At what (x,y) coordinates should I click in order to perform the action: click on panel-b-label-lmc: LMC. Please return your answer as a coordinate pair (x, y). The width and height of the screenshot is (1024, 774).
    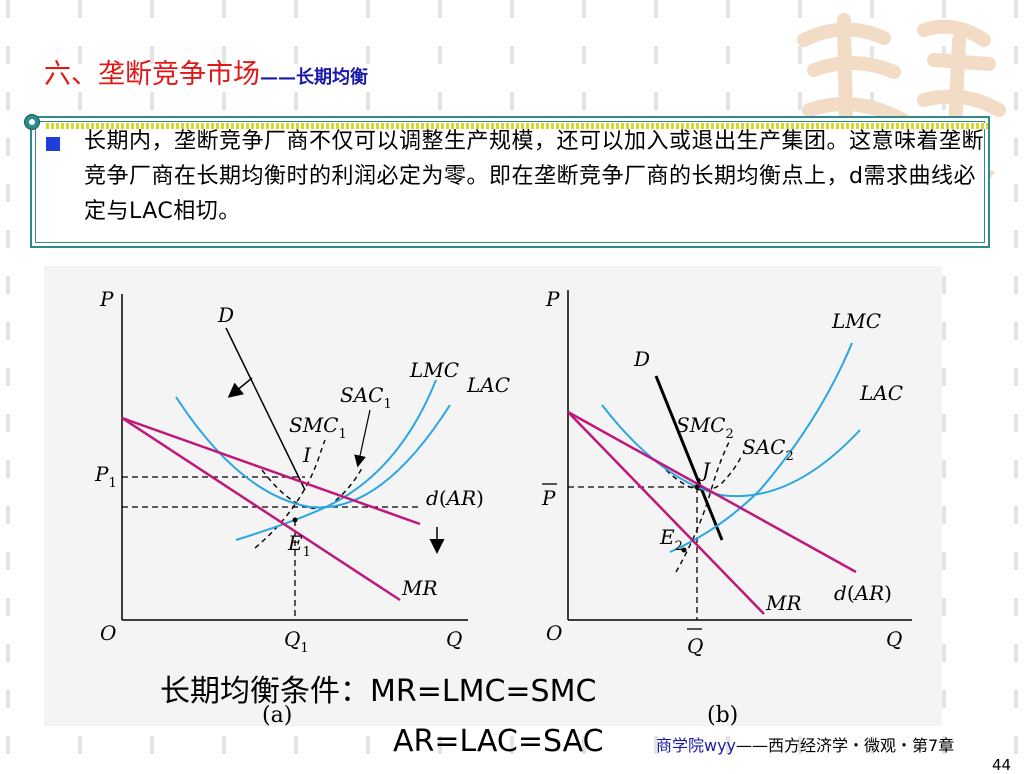
    Looking at the image, I should click on (856, 321).